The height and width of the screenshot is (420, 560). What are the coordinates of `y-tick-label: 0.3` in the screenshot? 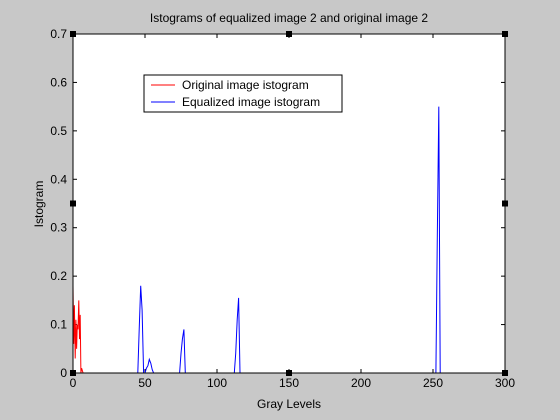 It's located at (58, 228).